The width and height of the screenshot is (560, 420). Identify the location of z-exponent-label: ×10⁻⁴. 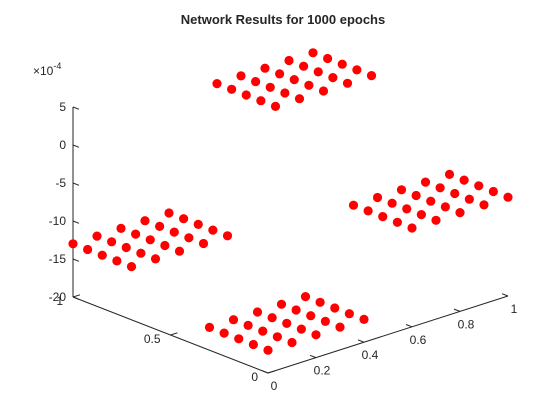
(47, 69).